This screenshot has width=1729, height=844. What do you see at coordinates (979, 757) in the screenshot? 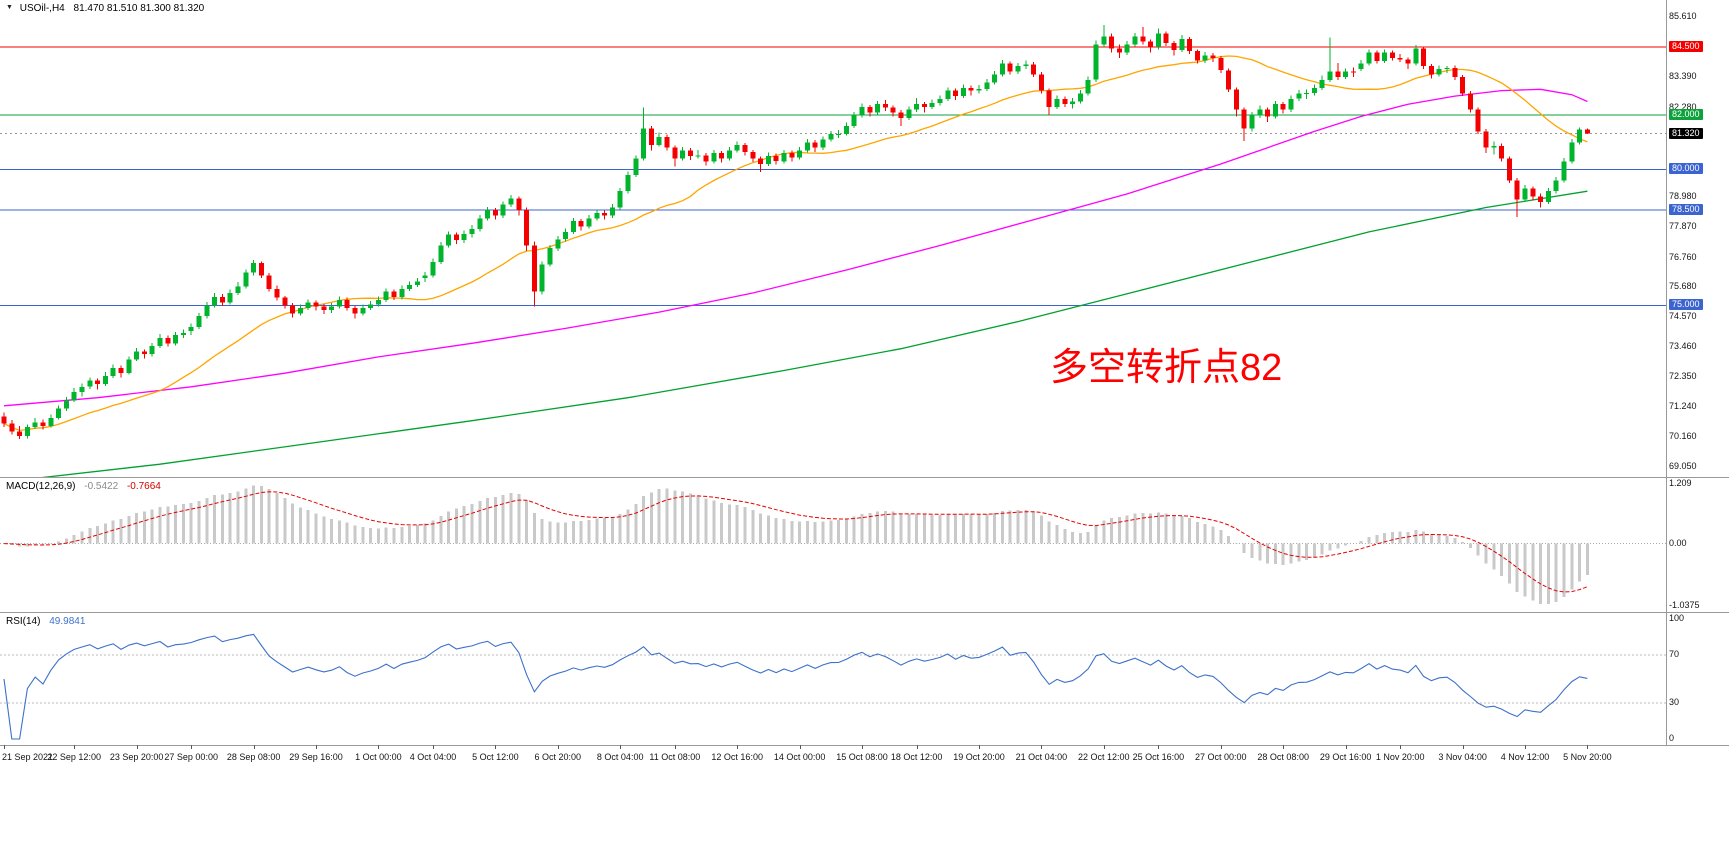
I see `time-axis-label: 19 Oct 20:00` at bounding box center [979, 757].